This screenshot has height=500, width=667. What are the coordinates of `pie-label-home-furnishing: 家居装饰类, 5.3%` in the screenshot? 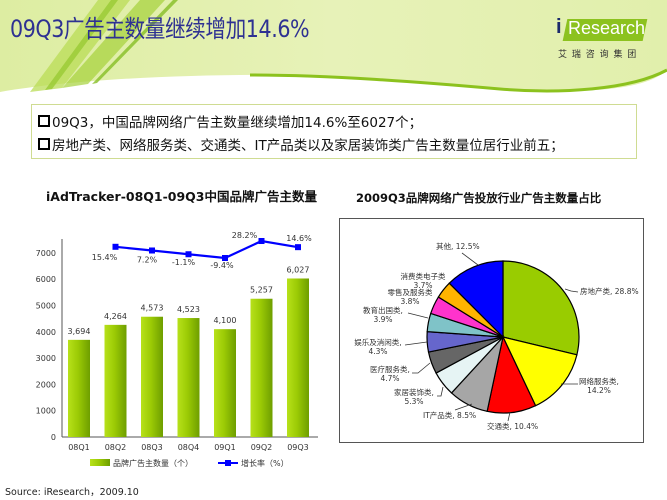 It's located at (414, 397).